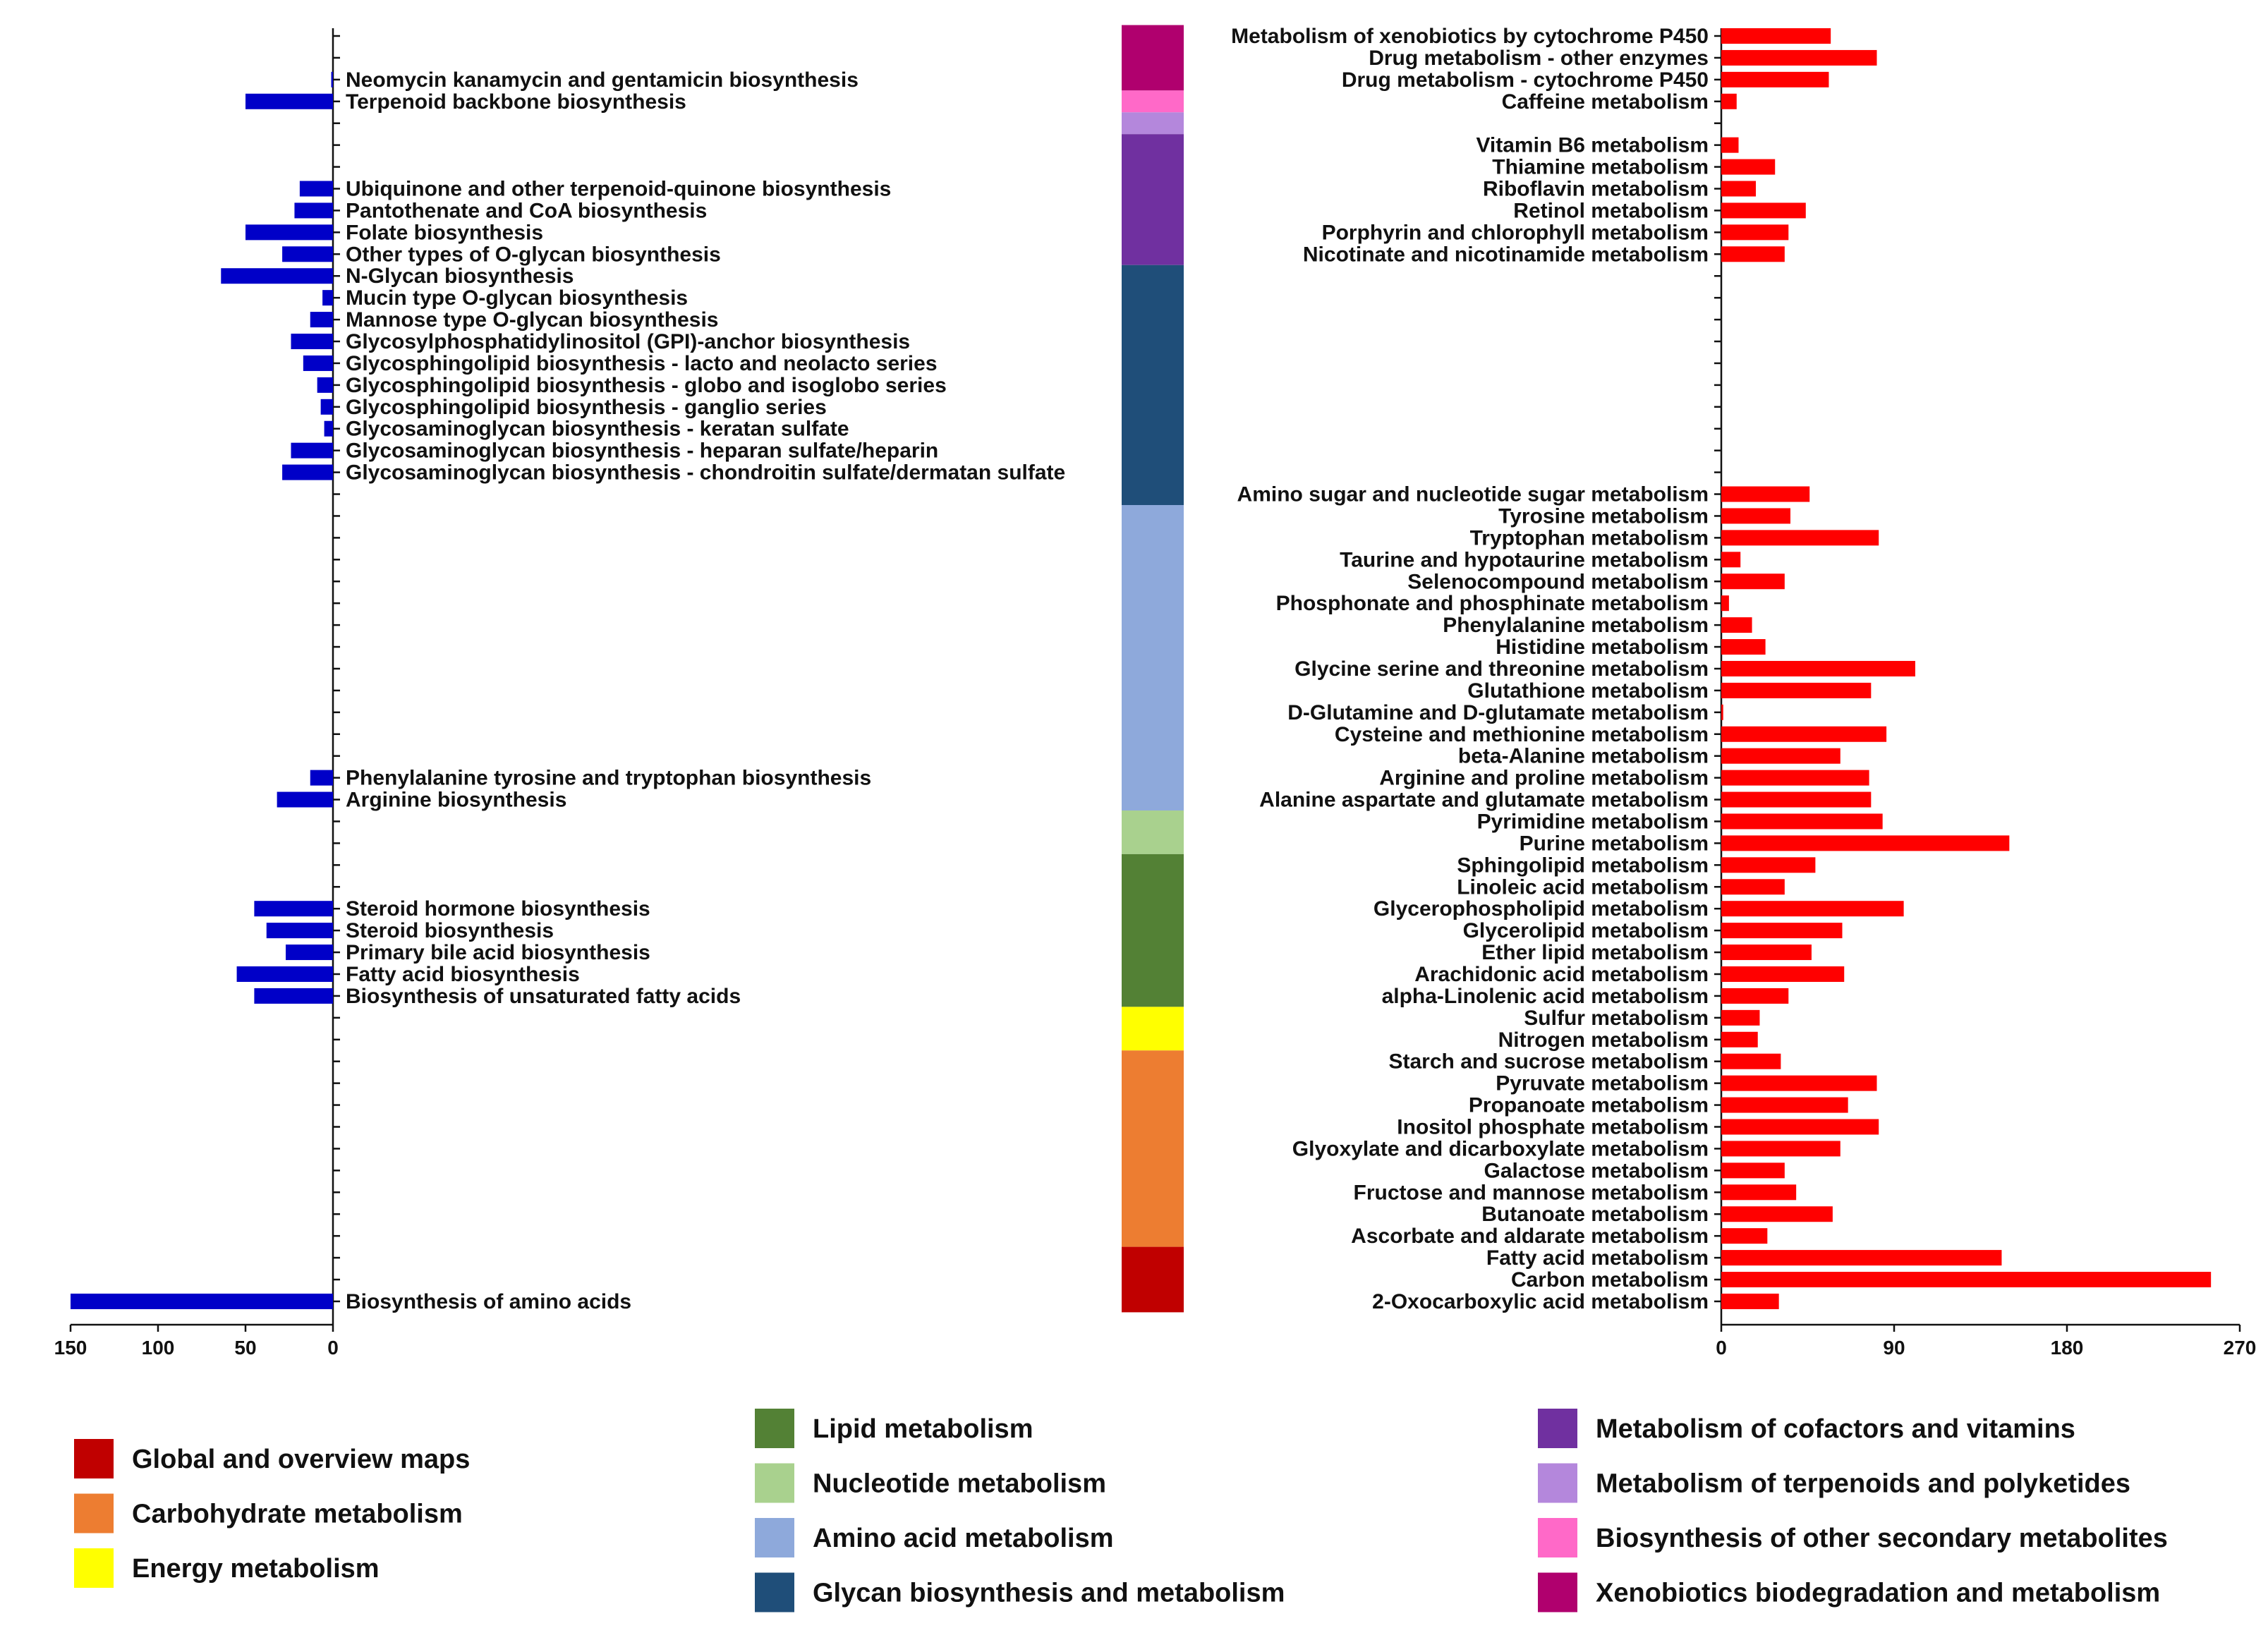  What do you see at coordinates (517, 298) in the screenshot?
I see `left-bar-label: Mucin type O-glycan biosynthesis` at bounding box center [517, 298].